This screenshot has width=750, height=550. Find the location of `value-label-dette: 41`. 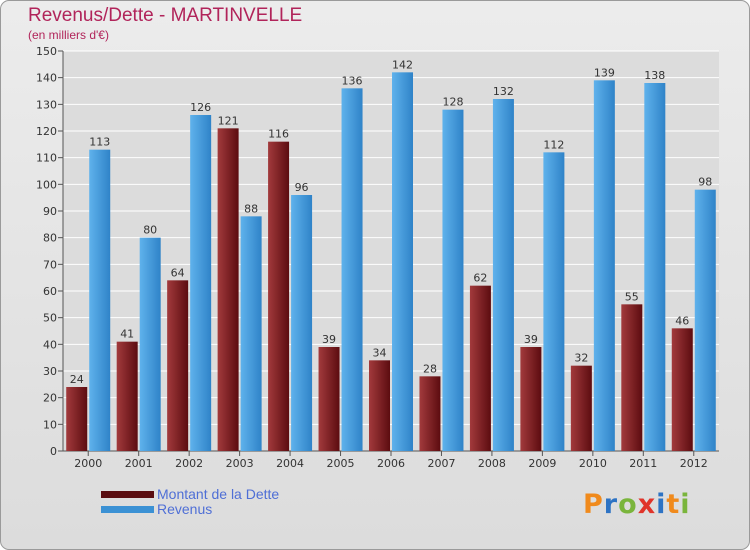

value-label-dette: 41 is located at coordinates (127, 334).